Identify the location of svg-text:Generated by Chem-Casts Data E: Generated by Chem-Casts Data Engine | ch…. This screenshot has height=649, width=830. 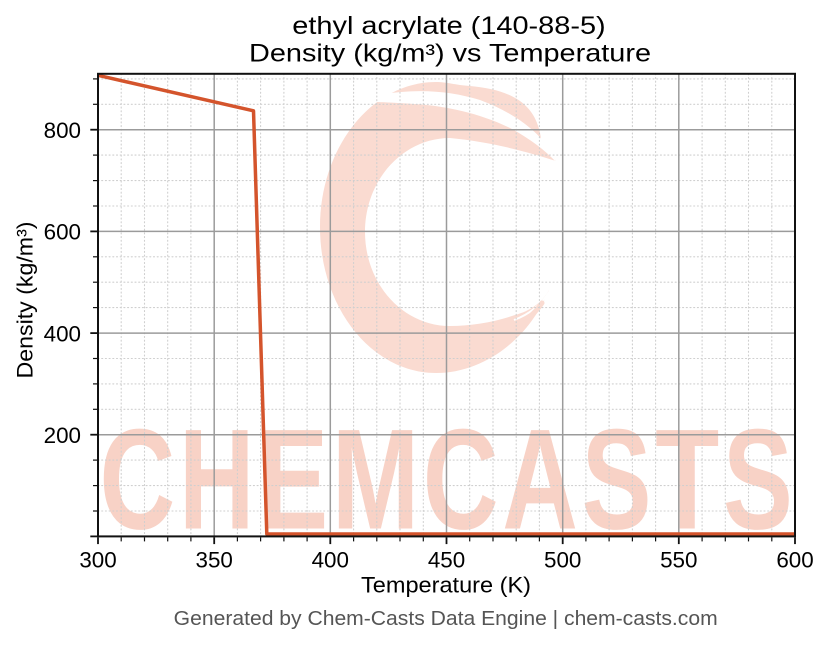
(446, 619).